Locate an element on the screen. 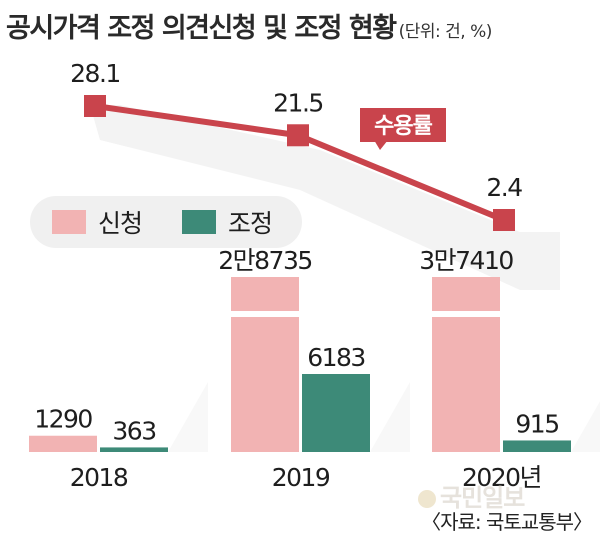 This screenshot has height=543, width=600. line-name-label: 수용률 is located at coordinates (403, 126).